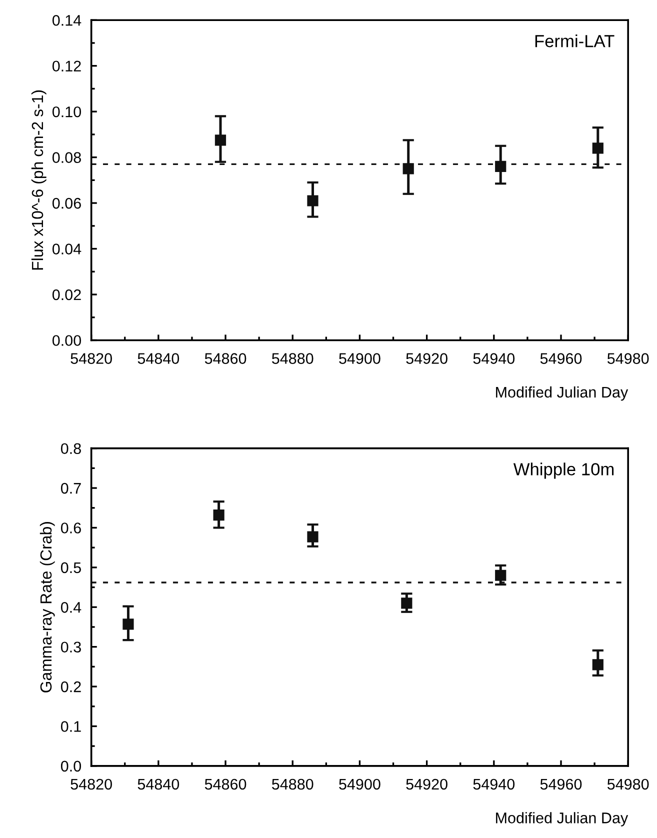 The image size is (657, 838). Describe the element at coordinates (70, 726) in the screenshot. I see `y-tick-label: 0.1` at that location.